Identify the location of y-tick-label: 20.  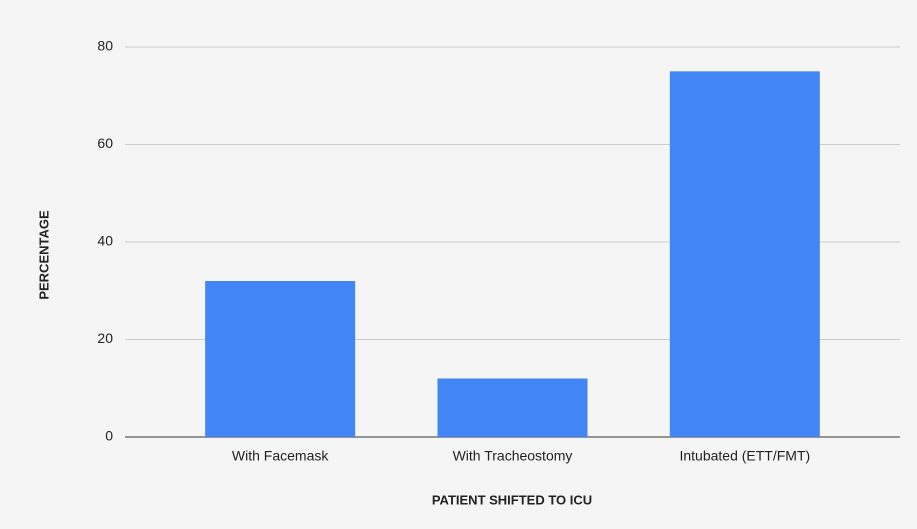
(105, 338).